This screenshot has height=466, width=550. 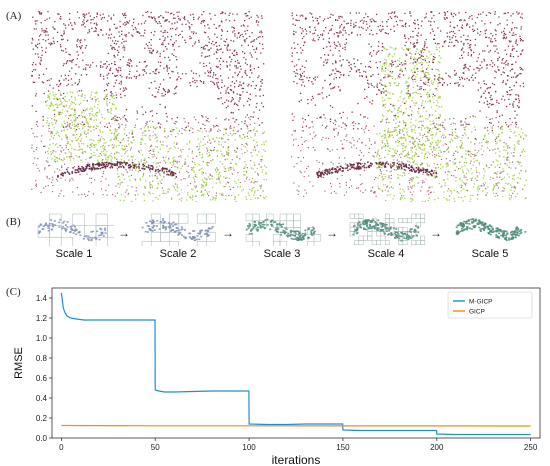 I want to click on y-tick-label: 1.2, so click(x=42, y=318).